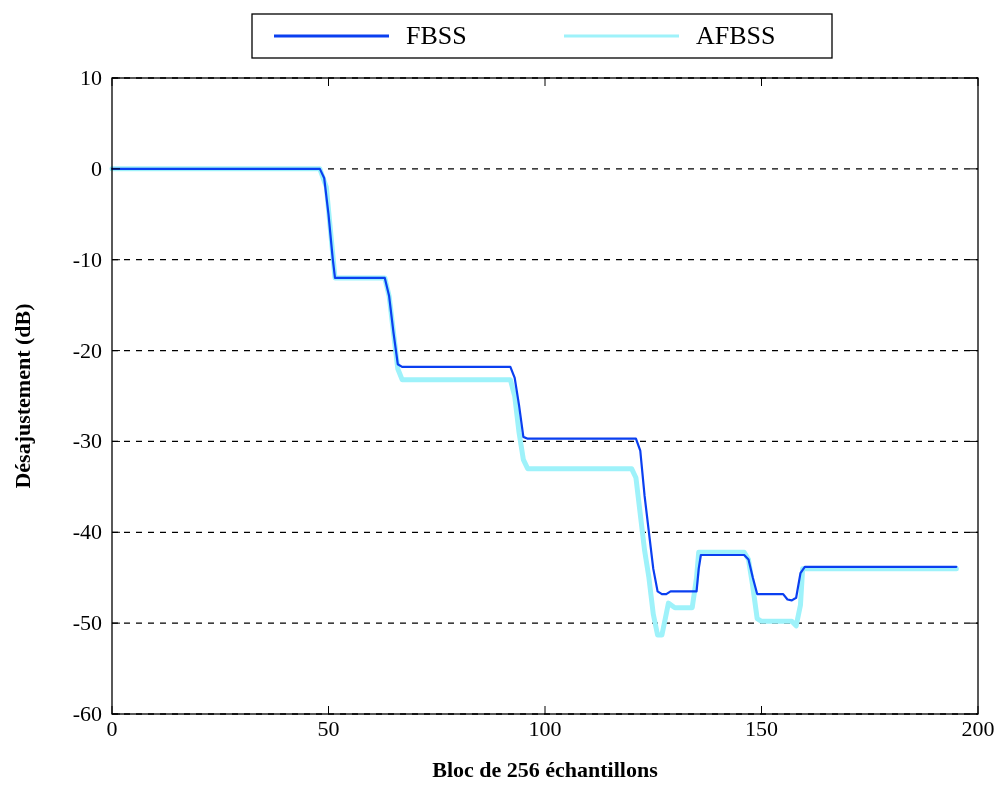  I want to click on y-tick-label: 10, so click(91, 77).